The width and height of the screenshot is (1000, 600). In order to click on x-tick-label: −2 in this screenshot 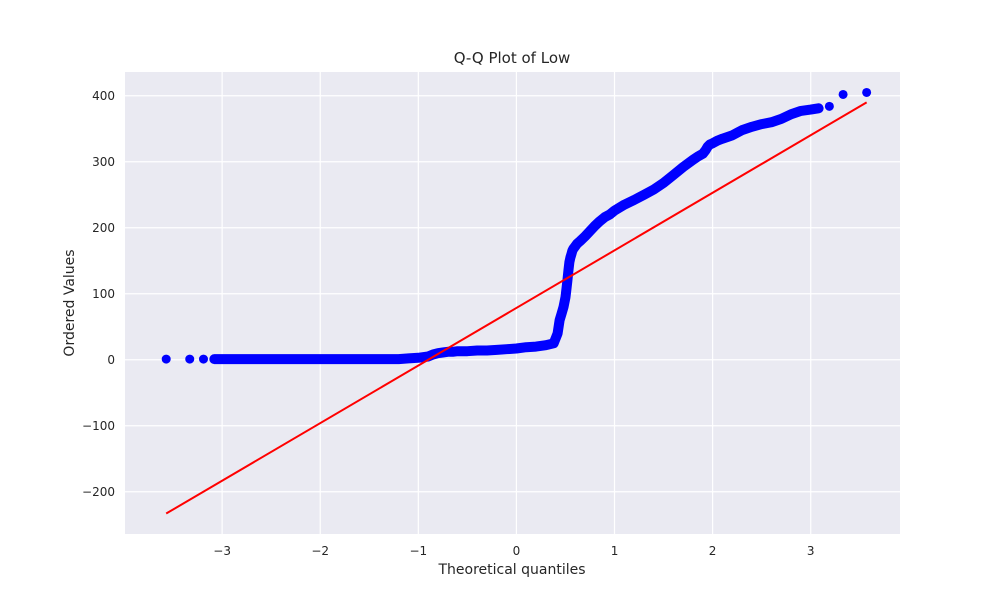, I will do `click(320, 551)`.